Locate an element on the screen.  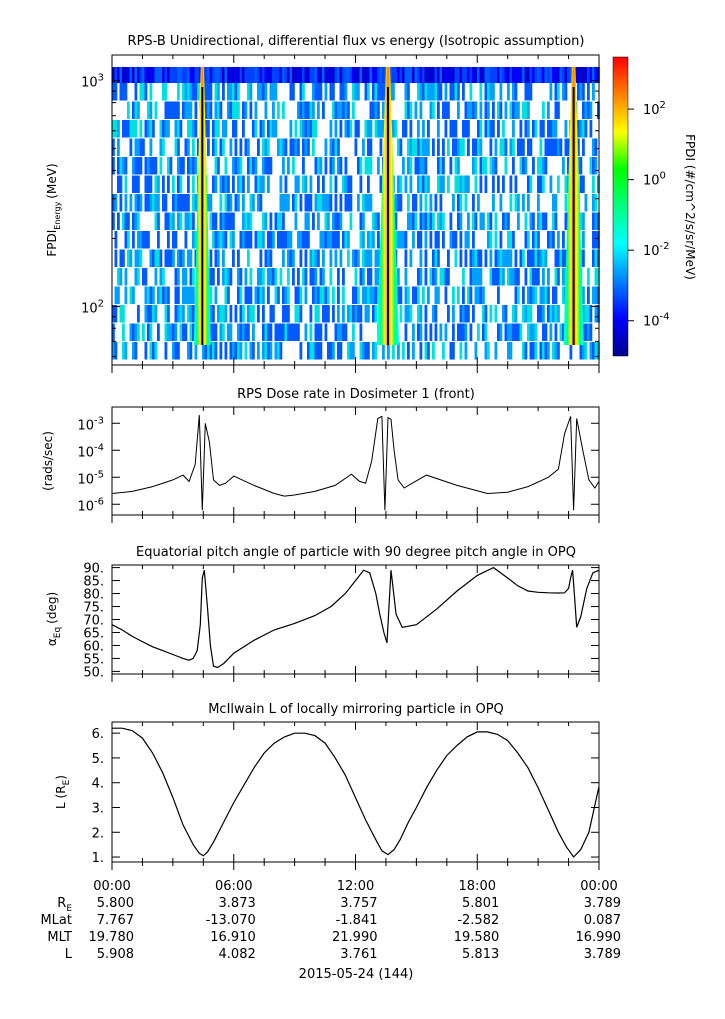
ephemeris-row-label: RE is located at coordinates (64, 905).